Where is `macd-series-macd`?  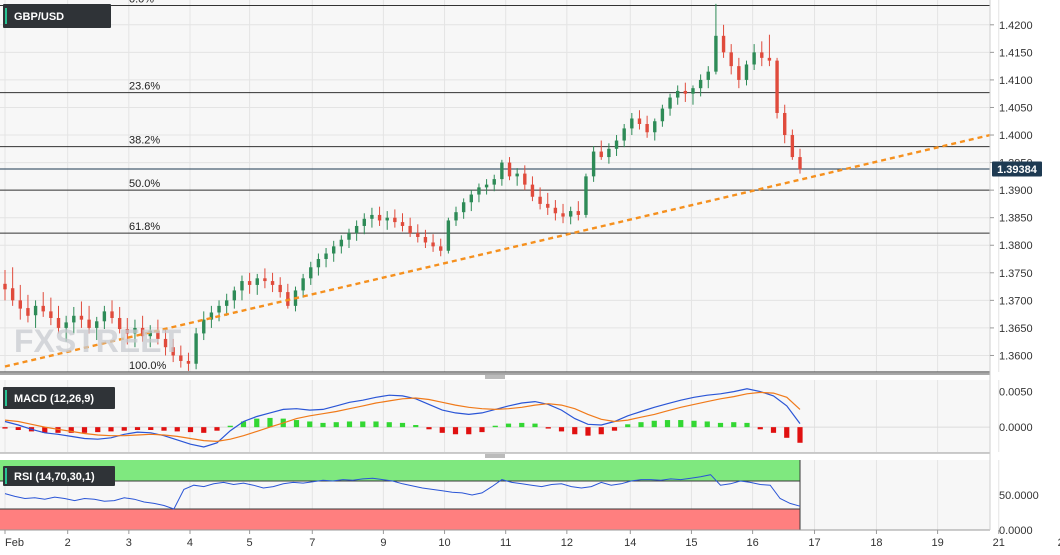 macd-series-macd is located at coordinates (402, 418).